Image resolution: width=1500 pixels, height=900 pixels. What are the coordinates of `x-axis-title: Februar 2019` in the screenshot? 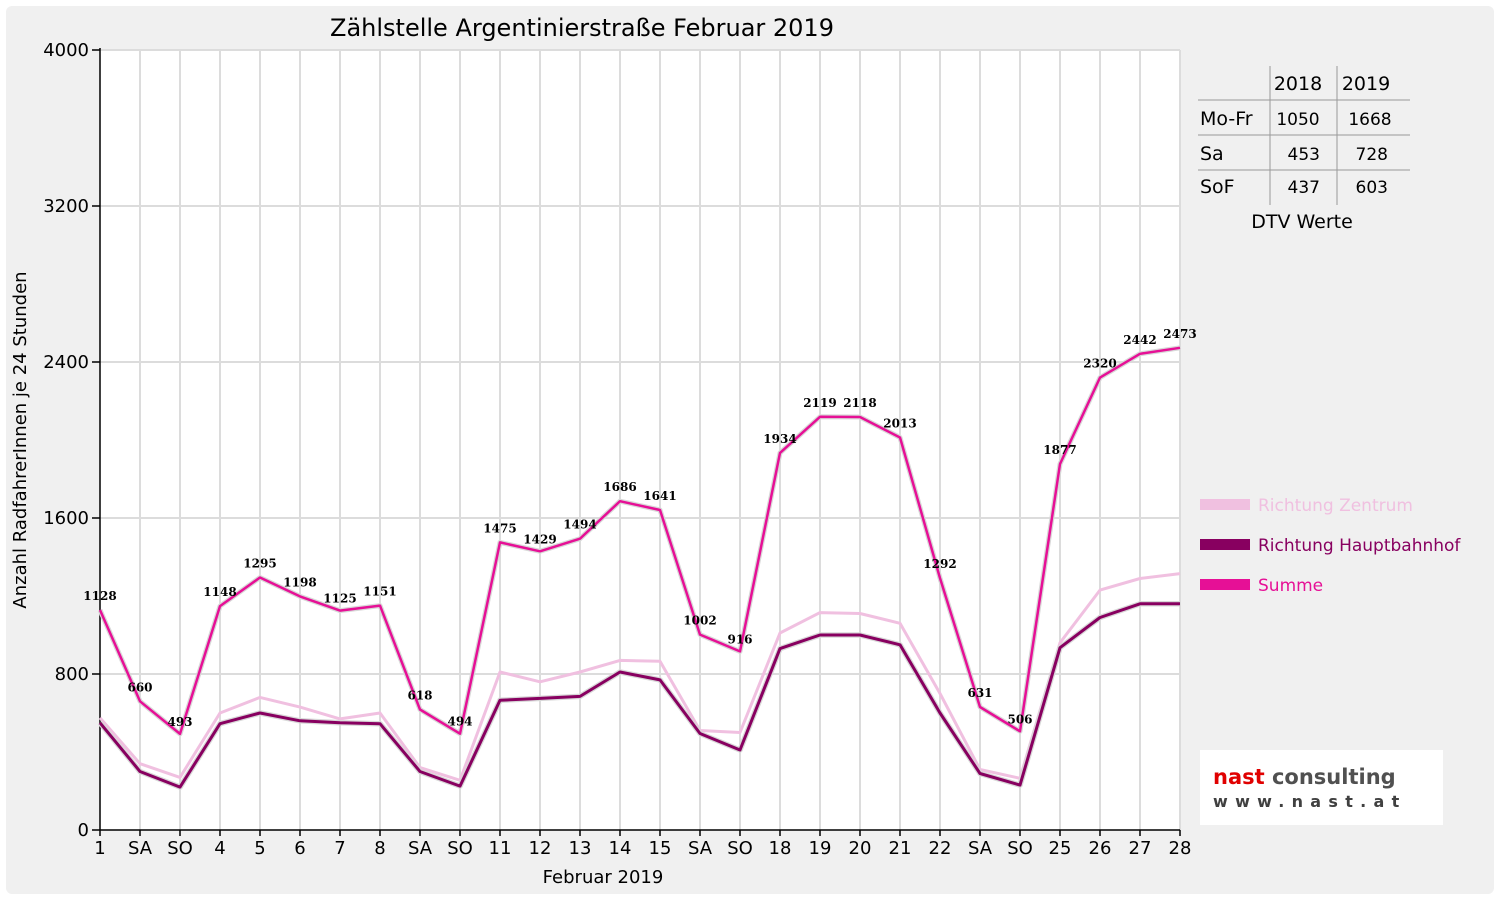 It's located at (603, 877).